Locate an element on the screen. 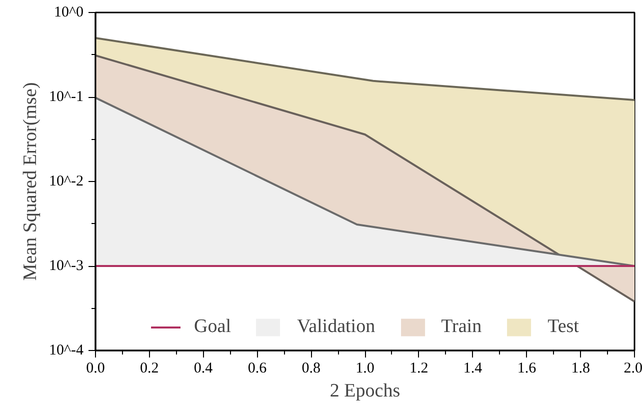 The height and width of the screenshot is (420, 642). legend-label: Train is located at coordinates (461, 327).